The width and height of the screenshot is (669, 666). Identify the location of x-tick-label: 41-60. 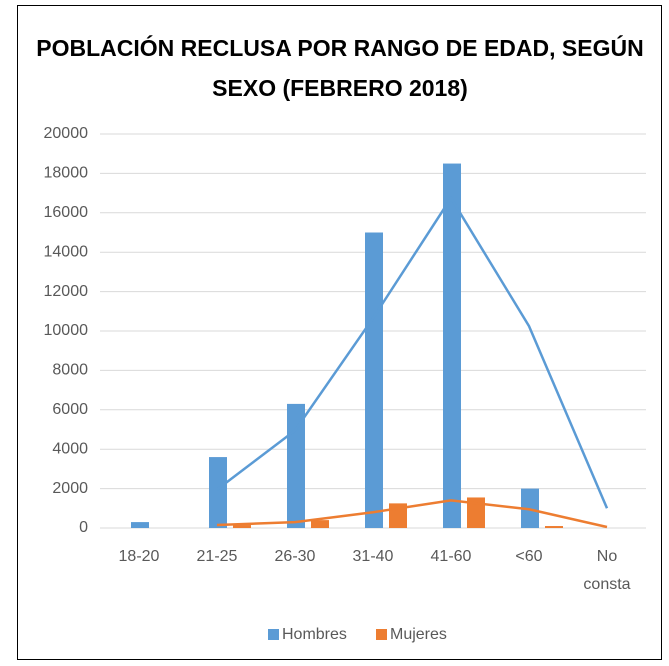
(451, 556).